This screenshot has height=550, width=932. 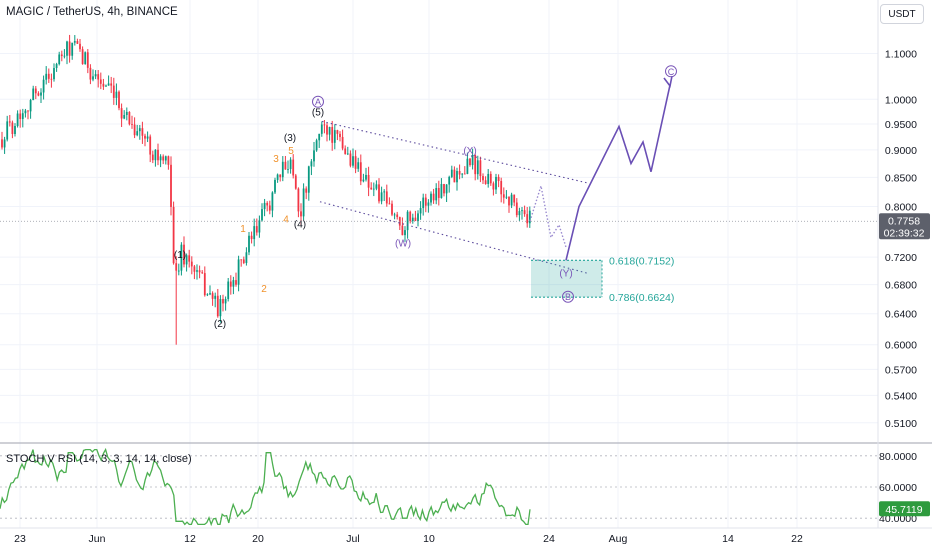 I want to click on price-tick-label: 0.6000, so click(x=901, y=346).